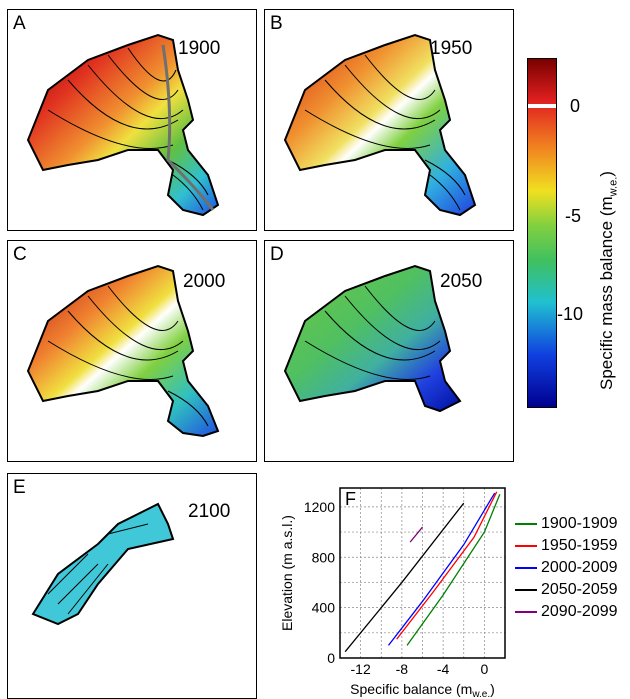 This screenshot has width=630, height=699. Describe the element at coordinates (277, 254) in the screenshot. I see `panel-label: D` at that location.